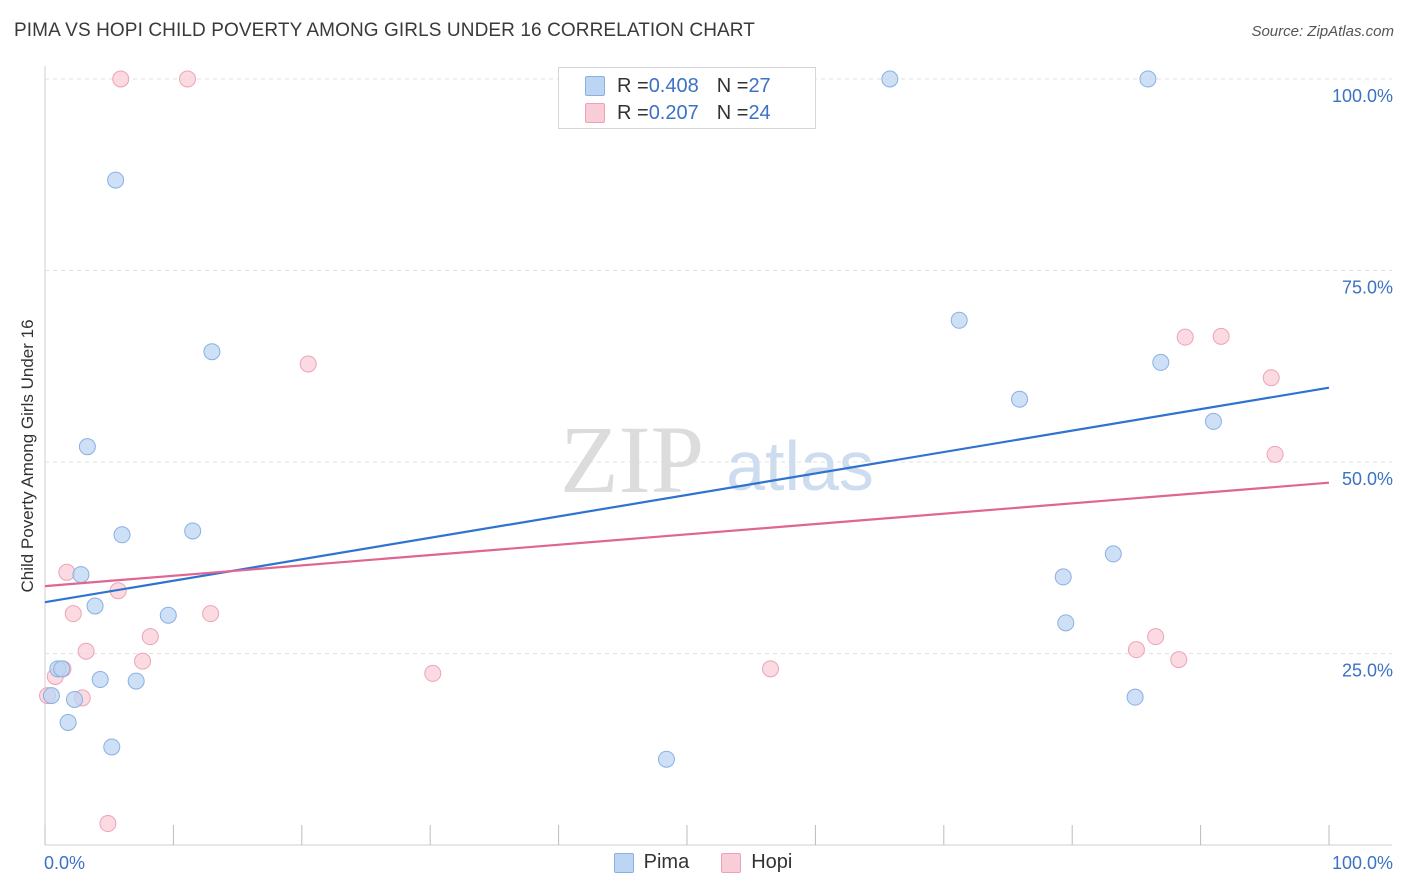 The image size is (1406, 892). I want to click on watermark-atlas: atlas, so click(800, 466).